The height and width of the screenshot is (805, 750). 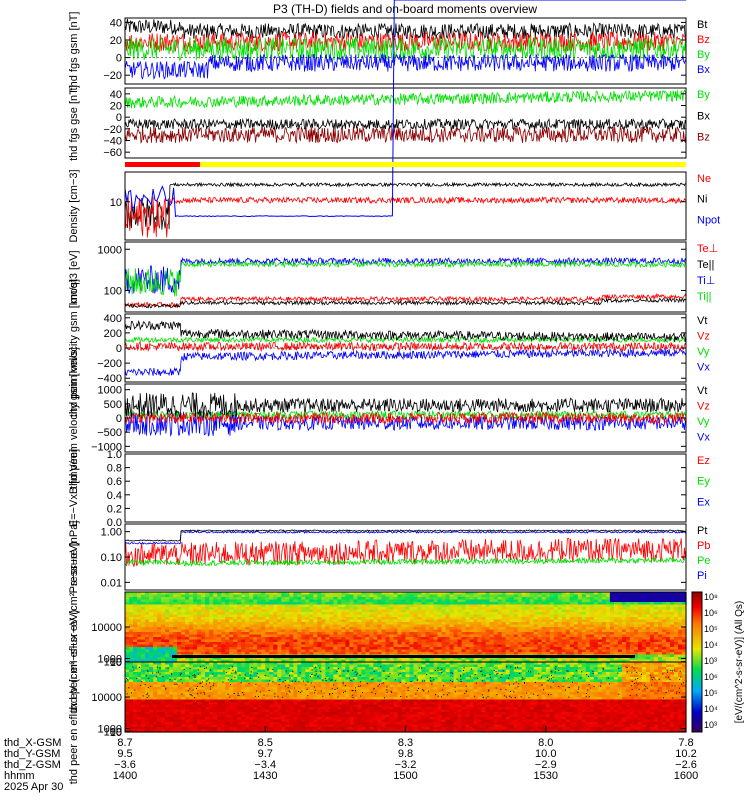 I want to click on legend-pressure-1: Pb, so click(x=703, y=546).